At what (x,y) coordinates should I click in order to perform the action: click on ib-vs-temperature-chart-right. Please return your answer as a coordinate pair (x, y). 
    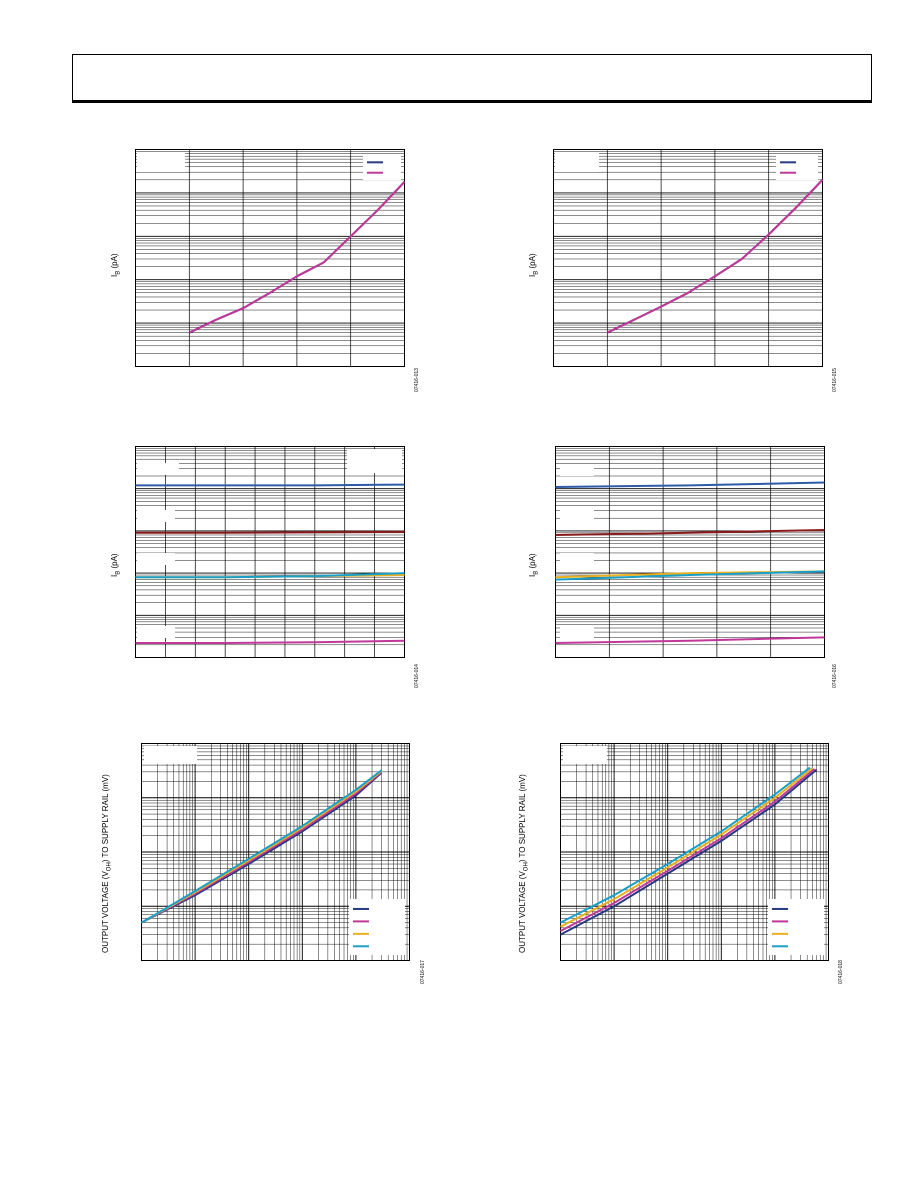
    Looking at the image, I should click on (688, 258).